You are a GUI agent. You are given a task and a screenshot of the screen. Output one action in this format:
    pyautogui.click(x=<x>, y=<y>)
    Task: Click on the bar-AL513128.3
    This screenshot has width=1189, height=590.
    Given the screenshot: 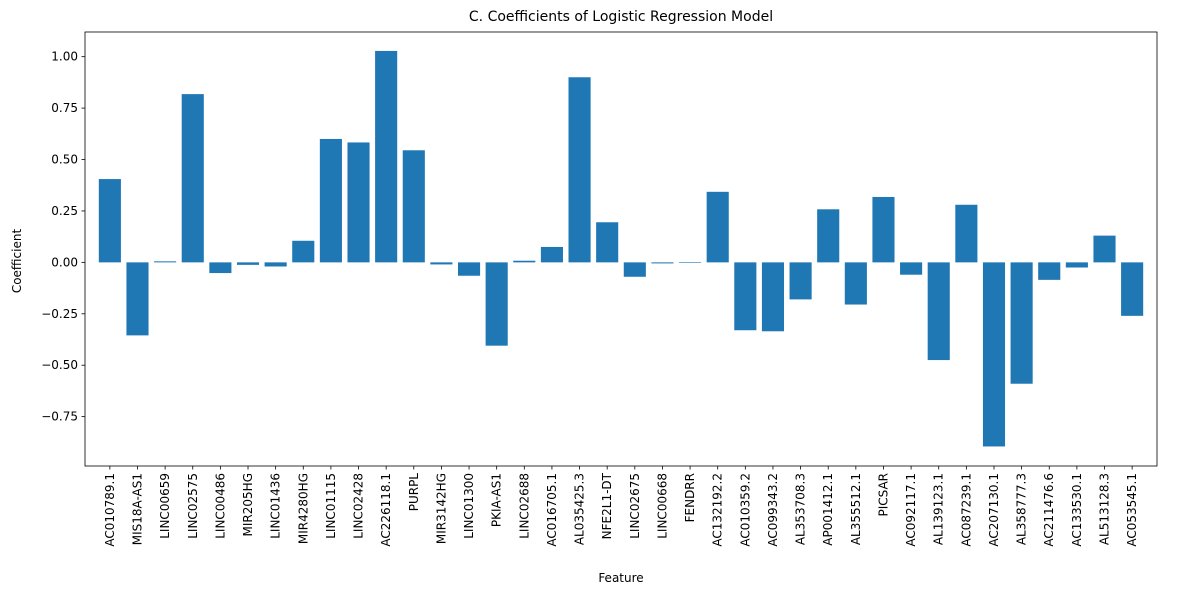 What is the action you would take?
    pyautogui.click(x=1104, y=249)
    